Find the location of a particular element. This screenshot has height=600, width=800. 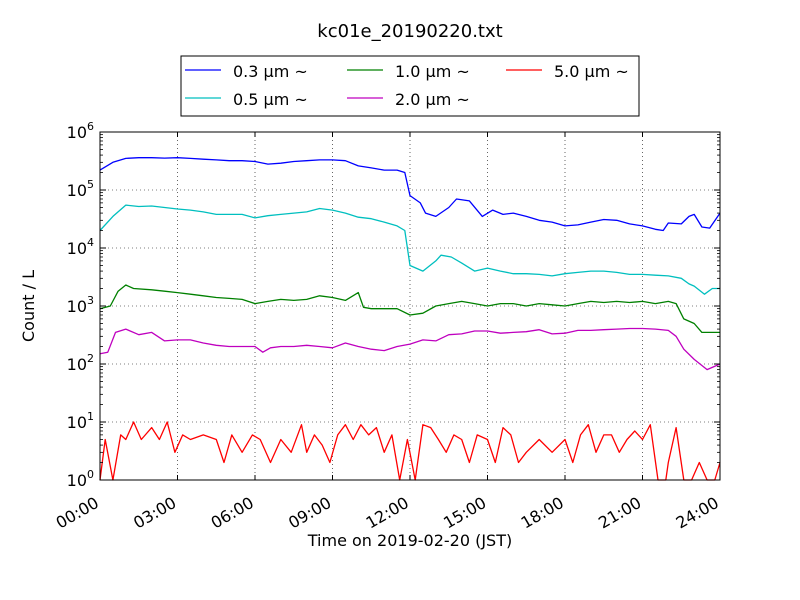

y-axis-label: Count / L is located at coordinates (28, 306).